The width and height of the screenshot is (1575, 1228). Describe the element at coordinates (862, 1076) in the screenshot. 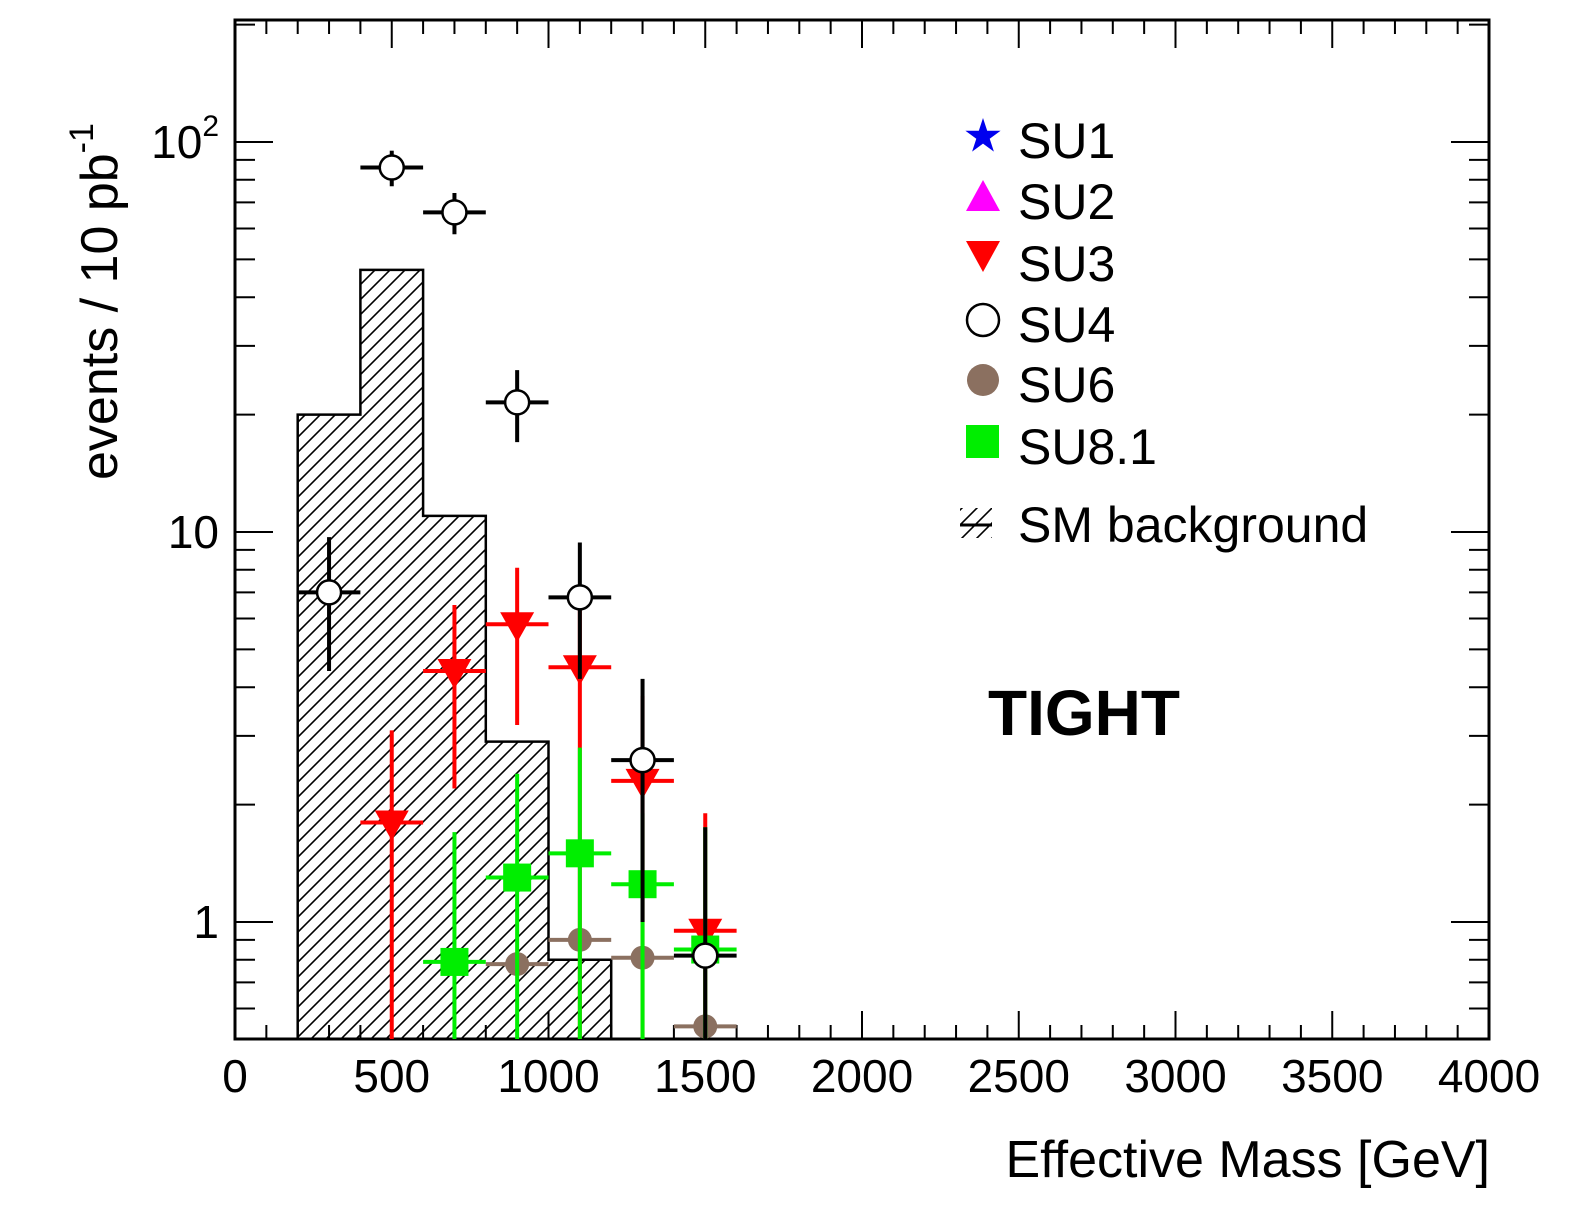

I see `x-tick-label: 2000` at that location.